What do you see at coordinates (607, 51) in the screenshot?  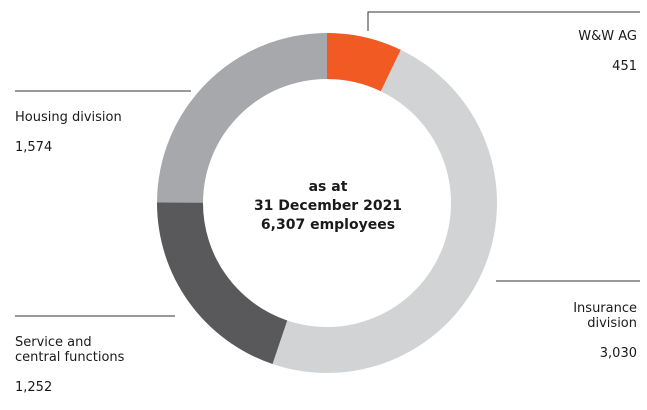 I see `label-ww-ag: W&W AG 451` at bounding box center [607, 51].